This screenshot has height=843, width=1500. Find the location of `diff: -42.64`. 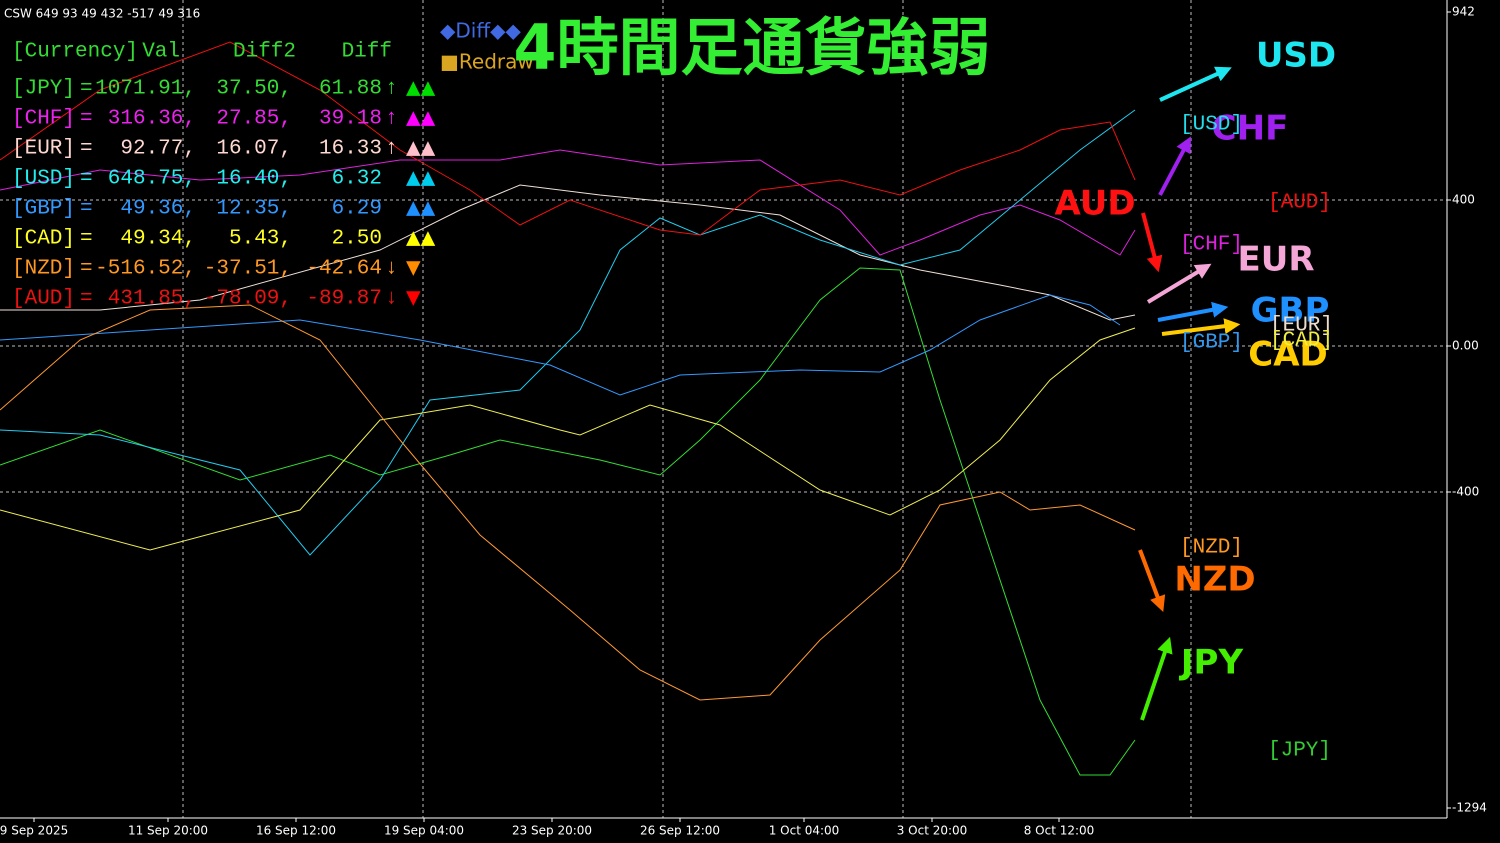

diff: -42.64 is located at coordinates (344, 269).